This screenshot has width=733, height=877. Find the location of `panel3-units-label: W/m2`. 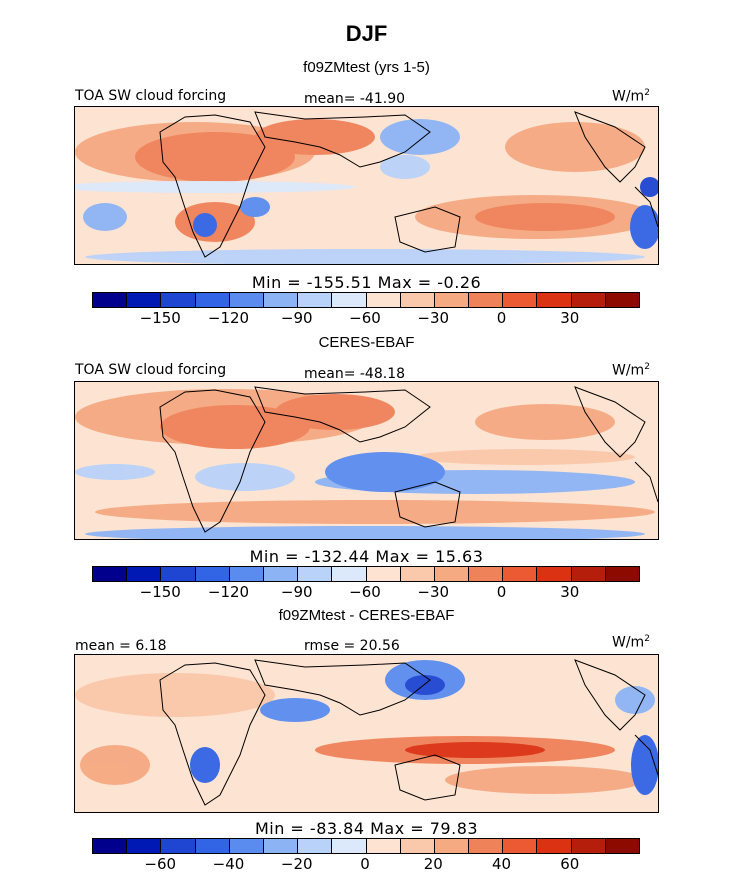

panel3-units-label: W/m2 is located at coordinates (631, 642).